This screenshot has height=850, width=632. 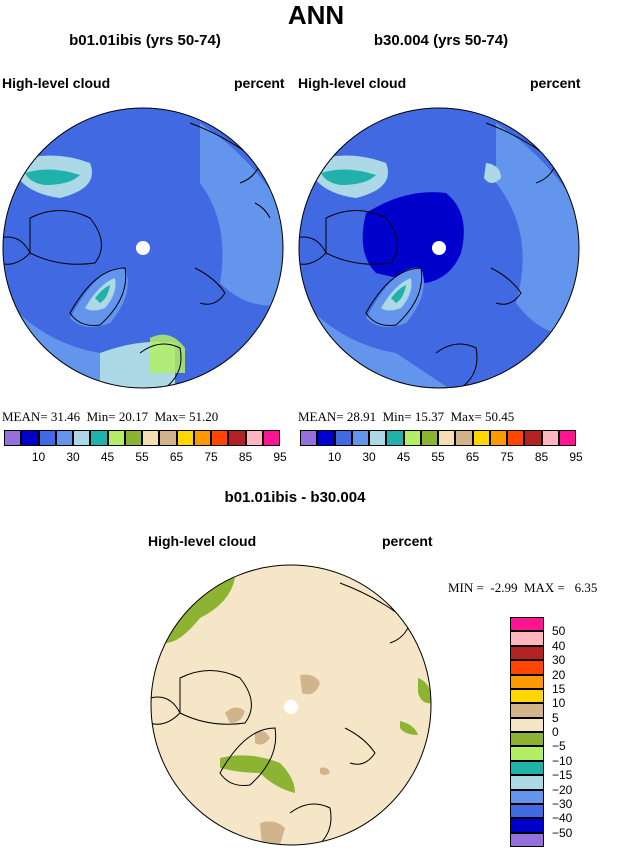 I want to click on panel-1-colorbar-label: 75, so click(x=211, y=457).